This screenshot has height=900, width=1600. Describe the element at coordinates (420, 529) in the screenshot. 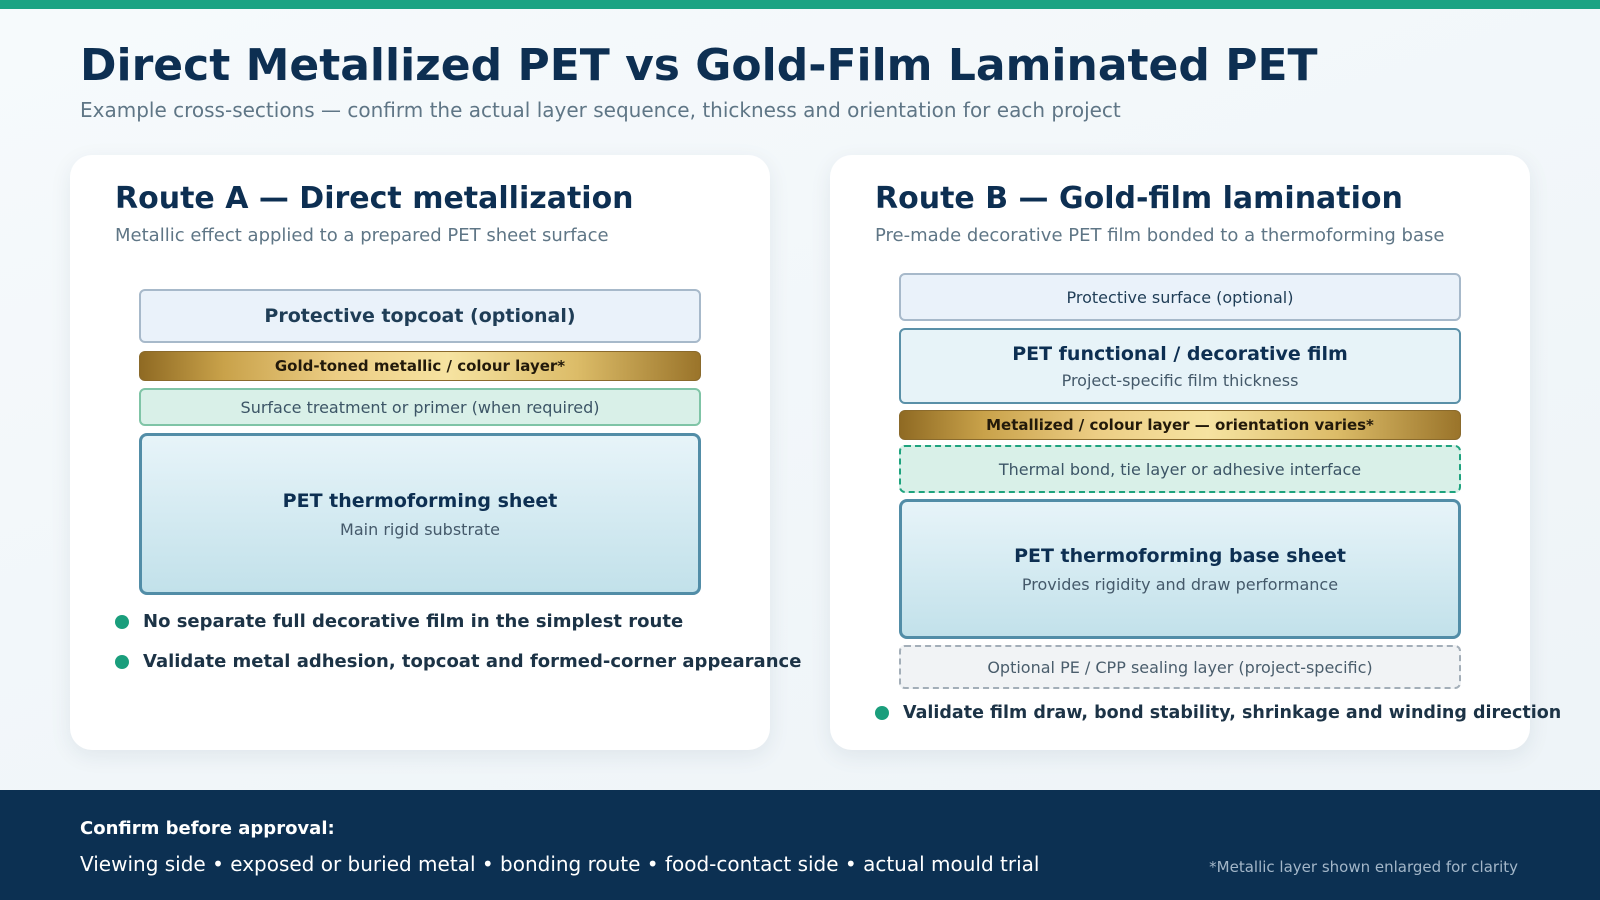

I see `route-a-pet-sheet-note: Main rigid substrate` at that location.